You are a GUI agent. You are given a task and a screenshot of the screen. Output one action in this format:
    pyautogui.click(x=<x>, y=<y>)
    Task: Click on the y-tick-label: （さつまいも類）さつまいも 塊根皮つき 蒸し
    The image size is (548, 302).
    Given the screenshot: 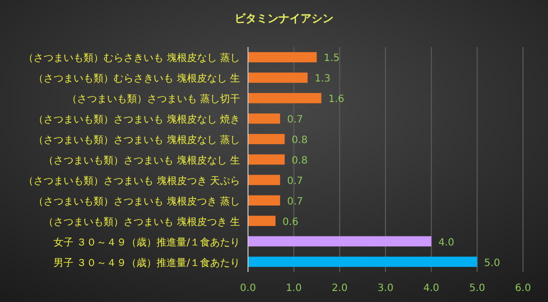 What is the action you would take?
    pyautogui.click(x=137, y=201)
    